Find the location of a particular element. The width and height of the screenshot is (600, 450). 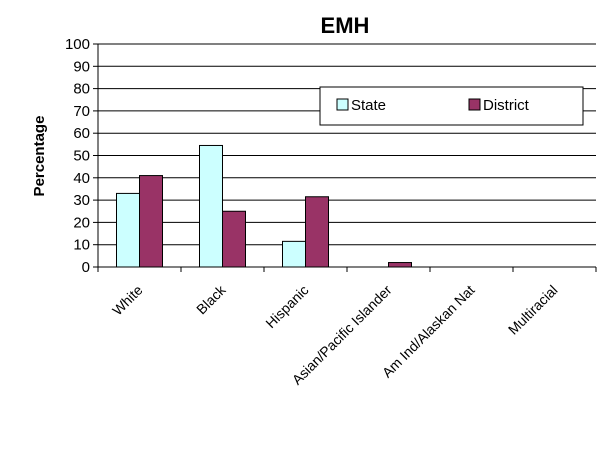

y-axis-ticks: 0 10 20 30 40 50 60 70 80 90 100 is located at coordinates (81, 156).